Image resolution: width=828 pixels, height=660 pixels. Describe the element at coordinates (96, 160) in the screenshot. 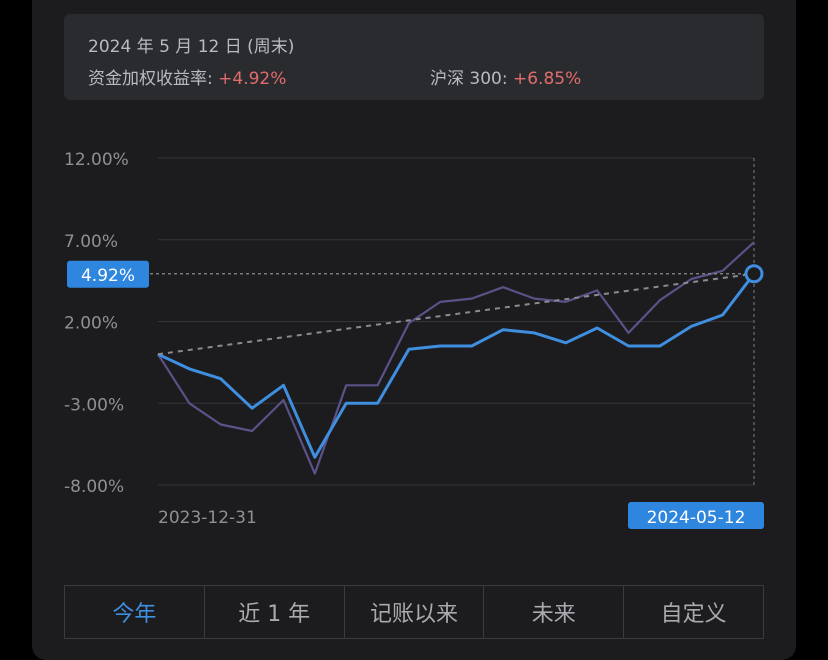

I see `y-tick-label: 12.00%` at that location.